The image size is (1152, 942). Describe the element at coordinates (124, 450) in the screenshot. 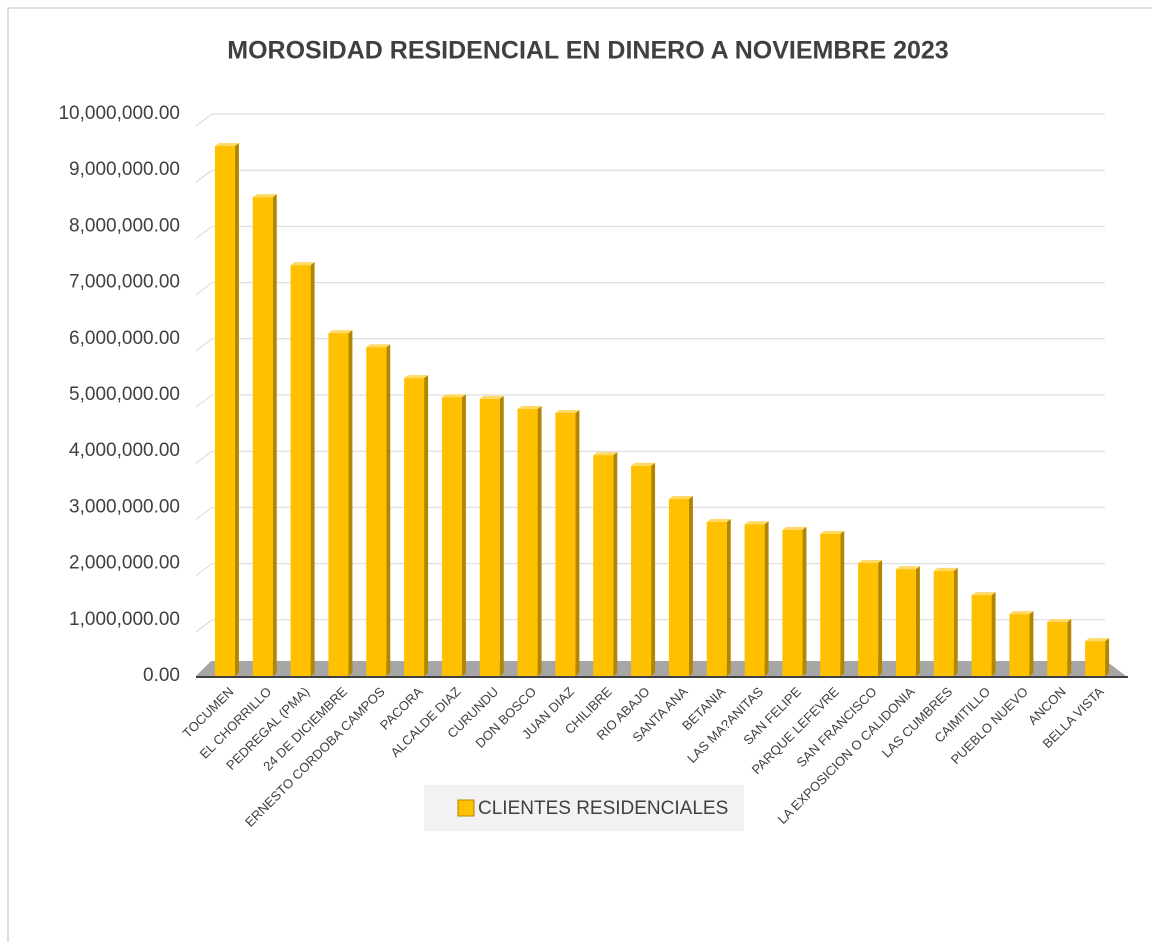

I see `y-tick-label: 4,000,000.00` at that location.